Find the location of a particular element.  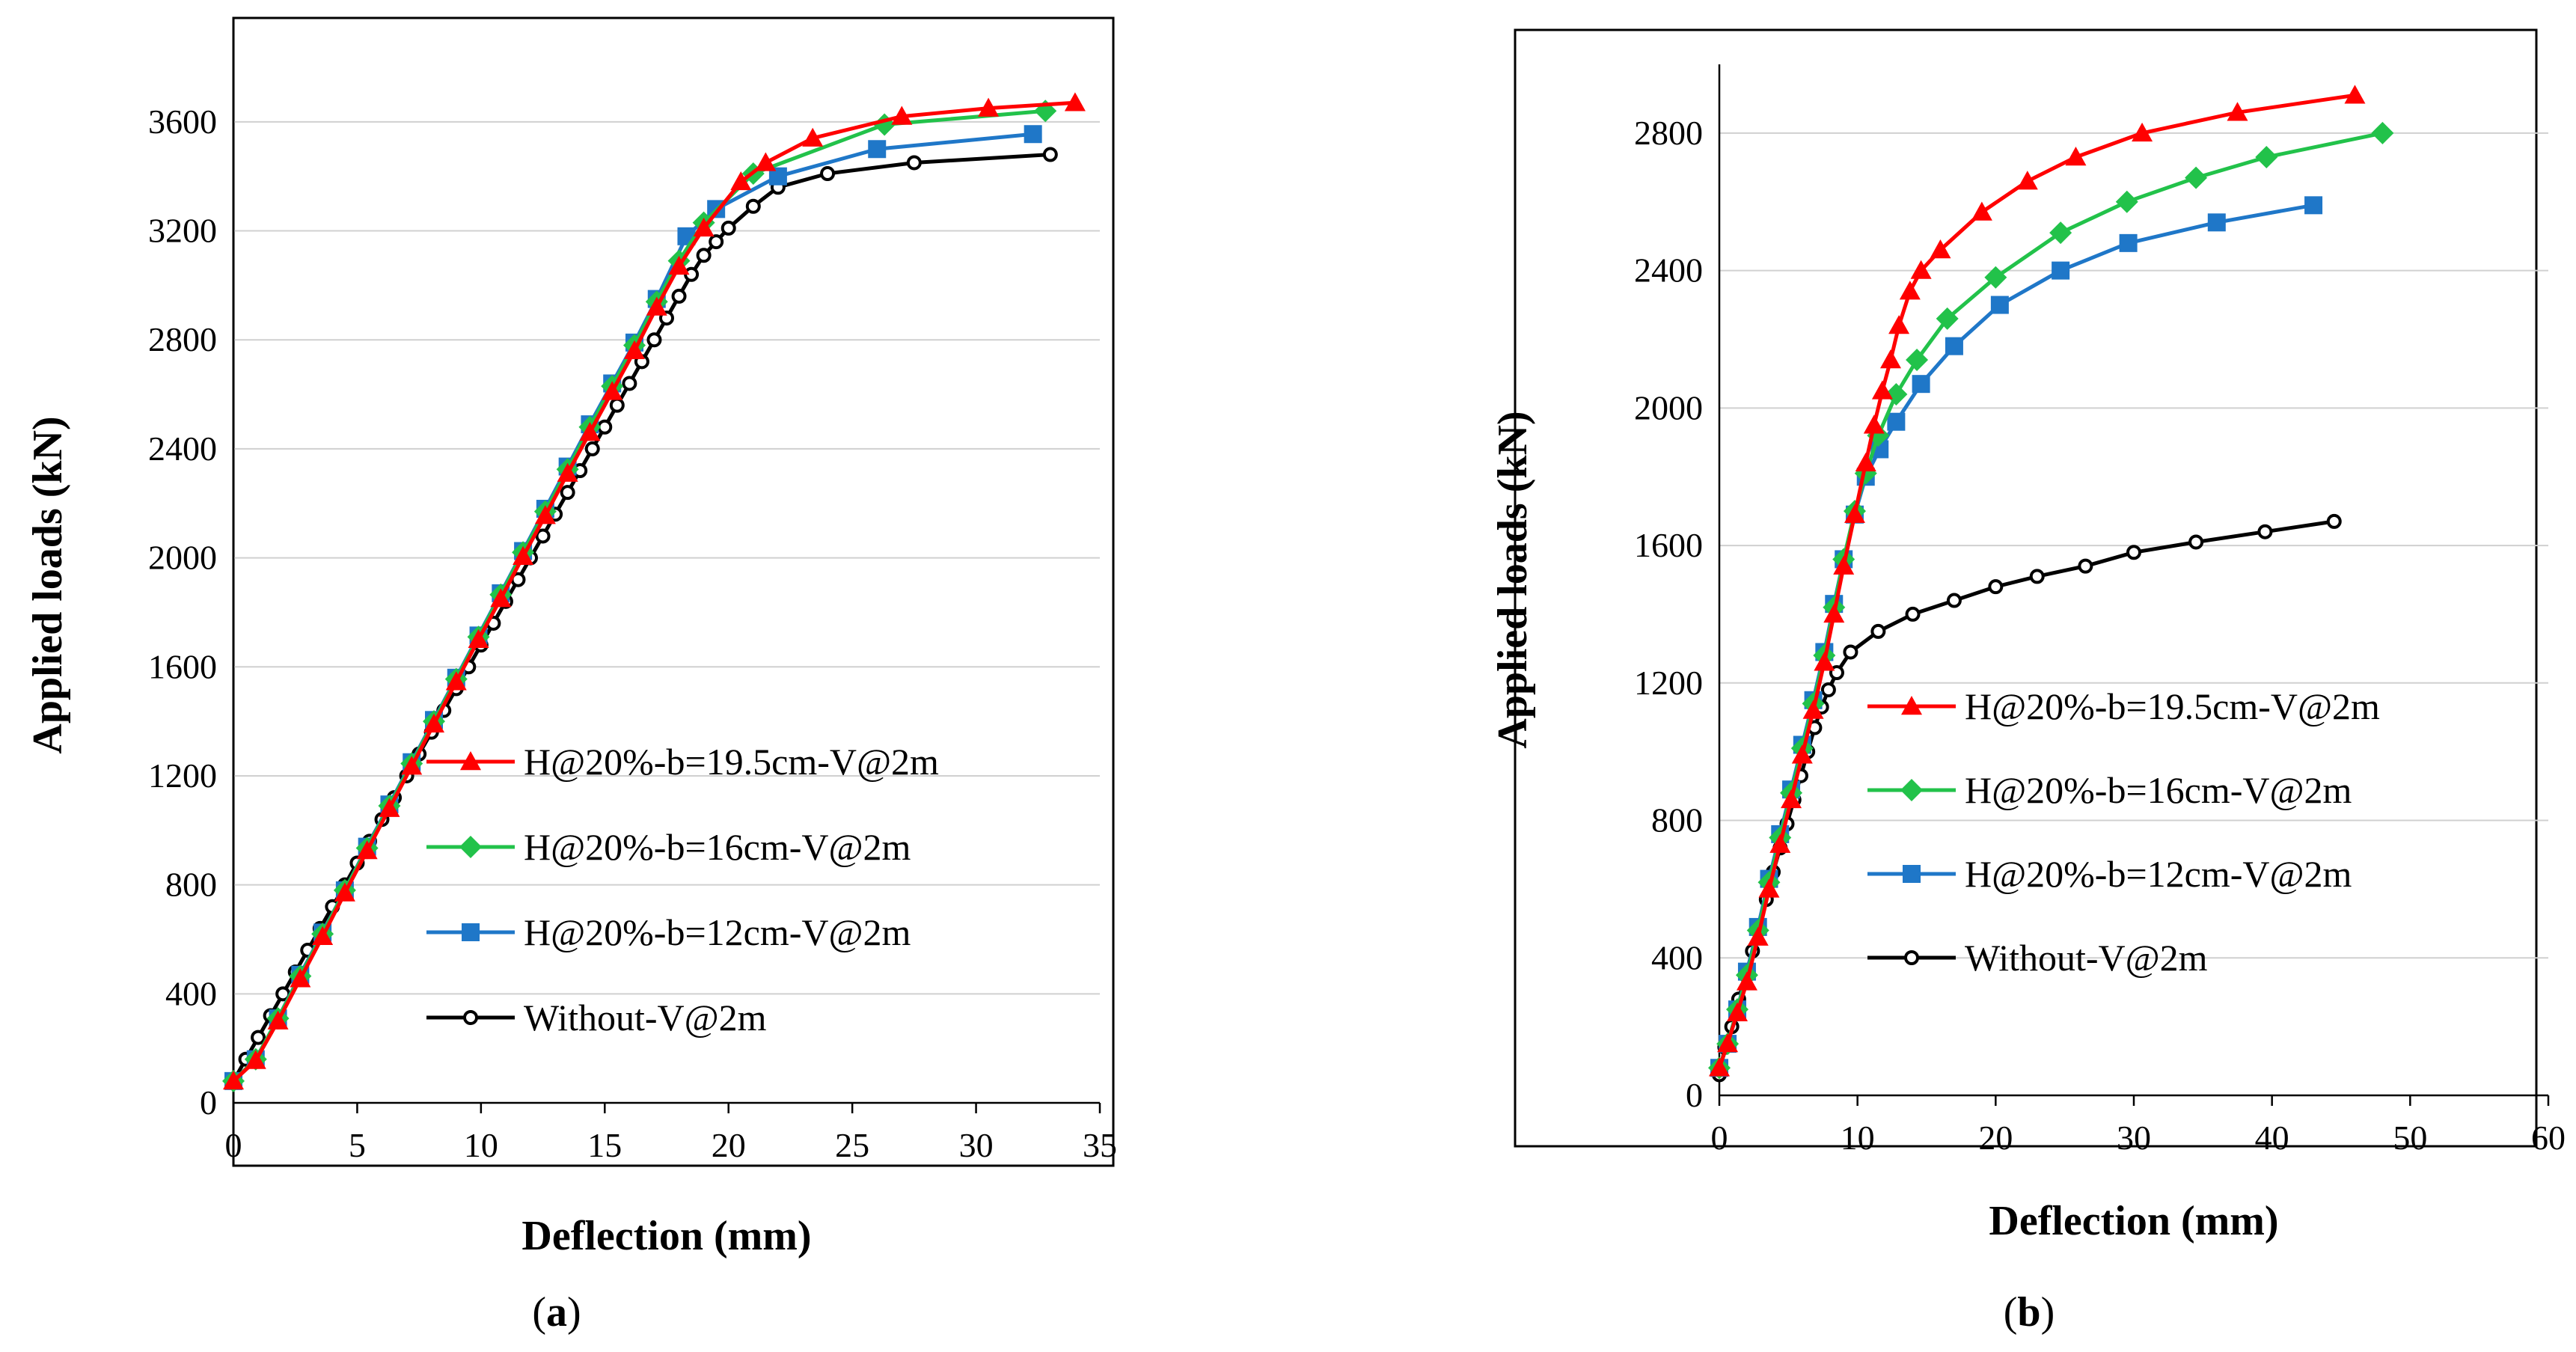

y-tick-label: 1600 is located at coordinates (182, 666).